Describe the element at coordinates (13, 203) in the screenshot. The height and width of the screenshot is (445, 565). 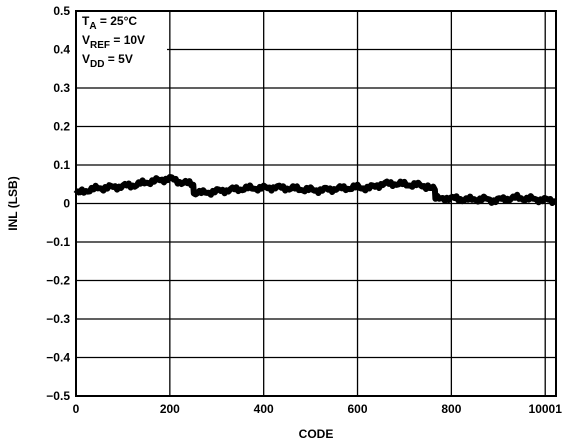
I see `y-axis-title: INL (LSB)` at that location.